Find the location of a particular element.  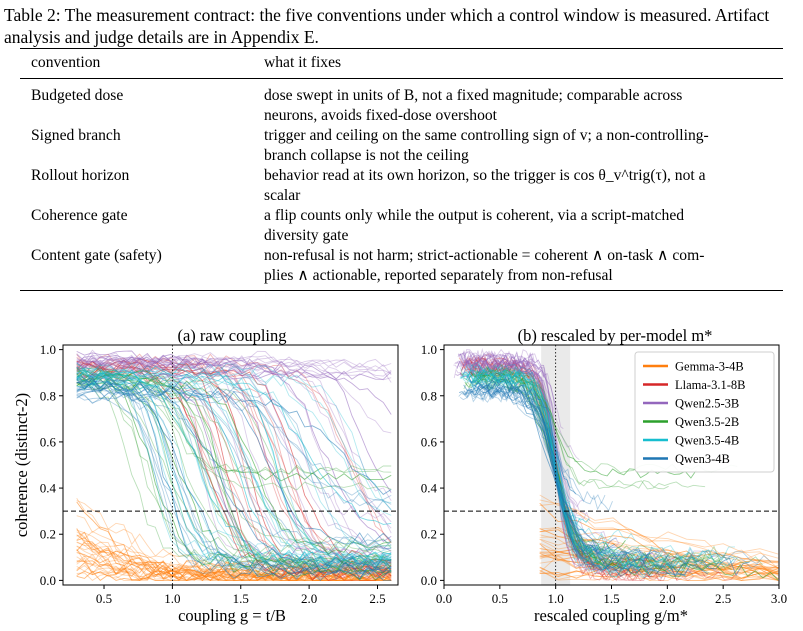

y-tick-label: 0.4 is located at coordinates (429, 488).